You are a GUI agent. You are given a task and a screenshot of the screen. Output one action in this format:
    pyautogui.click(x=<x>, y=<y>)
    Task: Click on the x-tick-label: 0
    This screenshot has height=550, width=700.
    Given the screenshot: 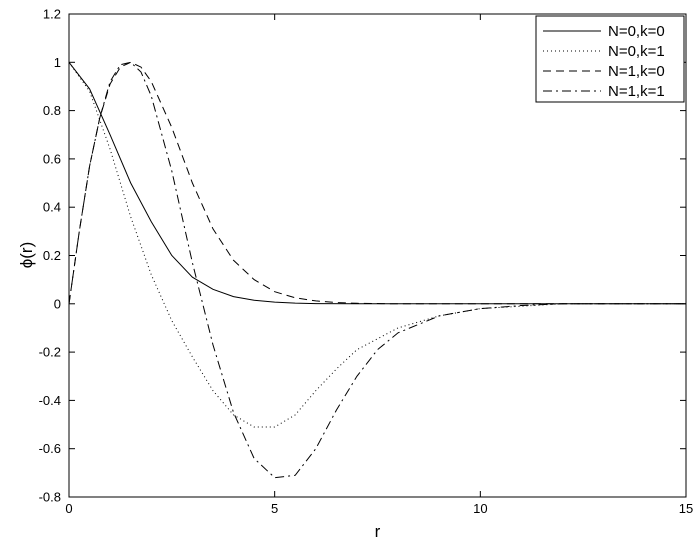 What is the action you would take?
    pyautogui.click(x=68, y=508)
    